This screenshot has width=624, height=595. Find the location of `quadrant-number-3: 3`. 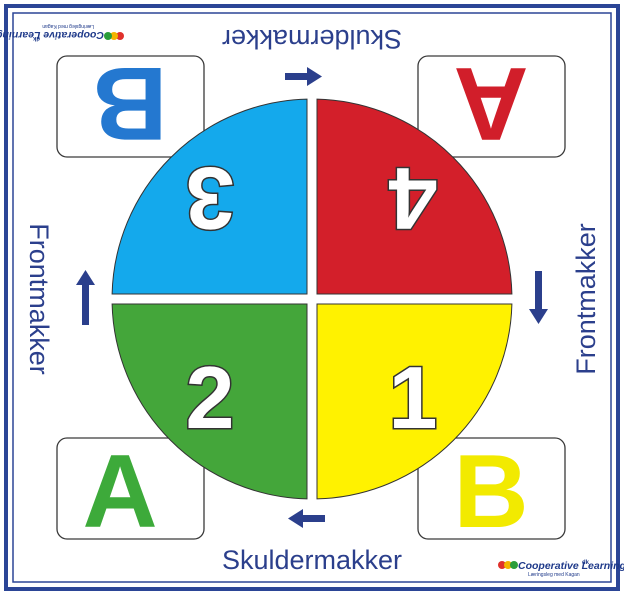

quadrant-number-3: 3 is located at coordinates (210, 198).